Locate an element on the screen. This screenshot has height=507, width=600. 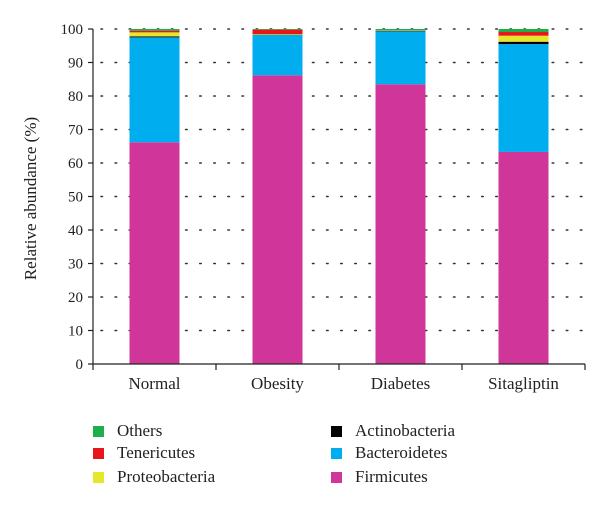
bar-stack-diabetes is located at coordinates (400, 197).